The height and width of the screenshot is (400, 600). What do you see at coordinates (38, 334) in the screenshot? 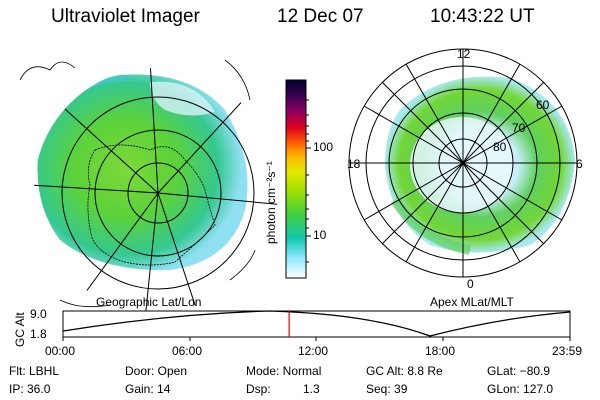
I see `altitude-ymin: 1.8` at bounding box center [38, 334].